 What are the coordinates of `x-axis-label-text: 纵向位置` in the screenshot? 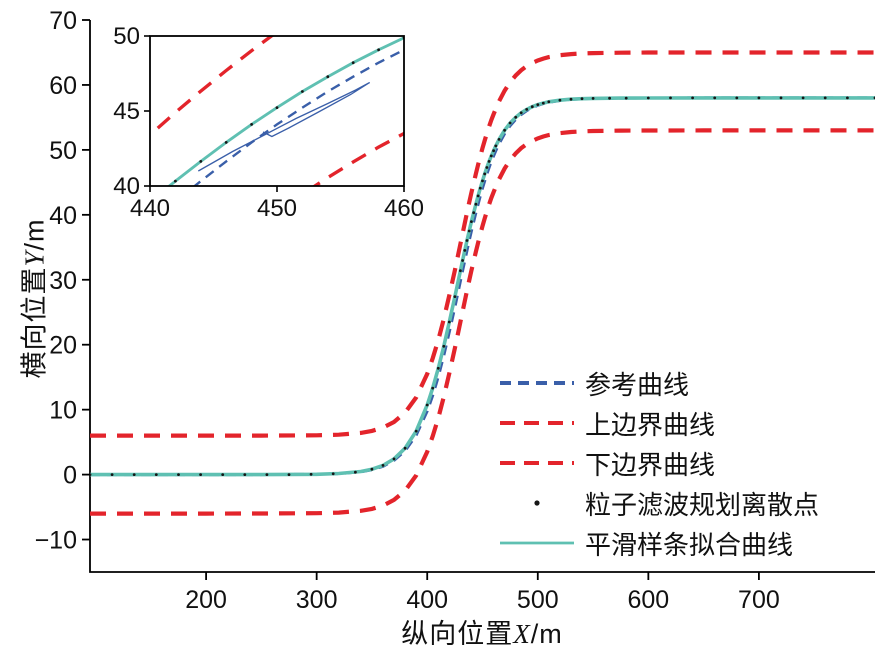 It's located at (457, 634).